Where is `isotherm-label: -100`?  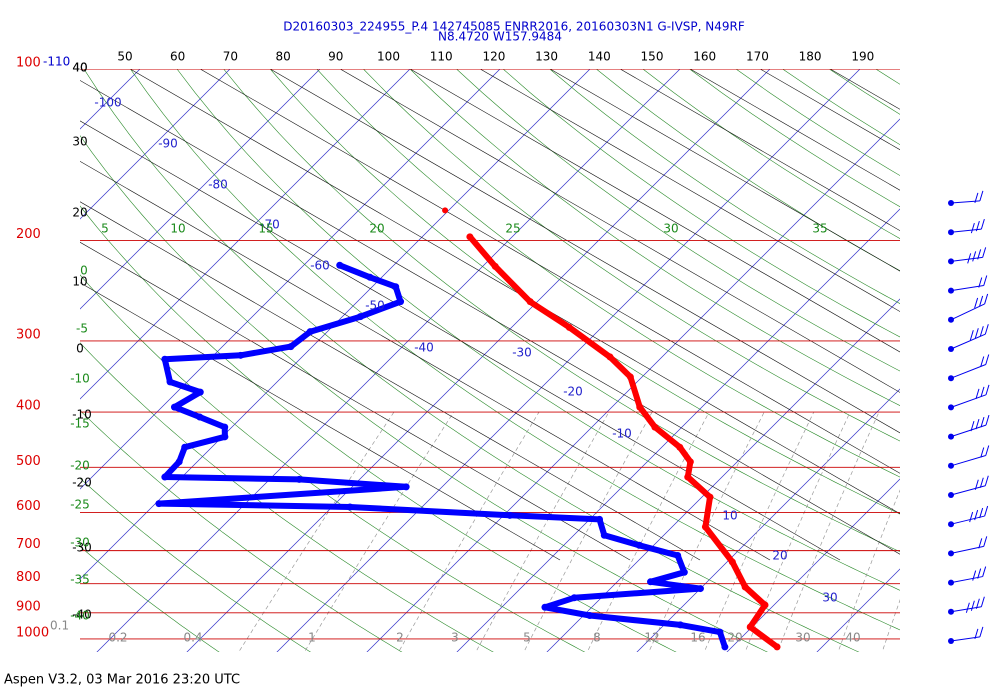
isotherm-label: -100 is located at coordinates (107, 103).